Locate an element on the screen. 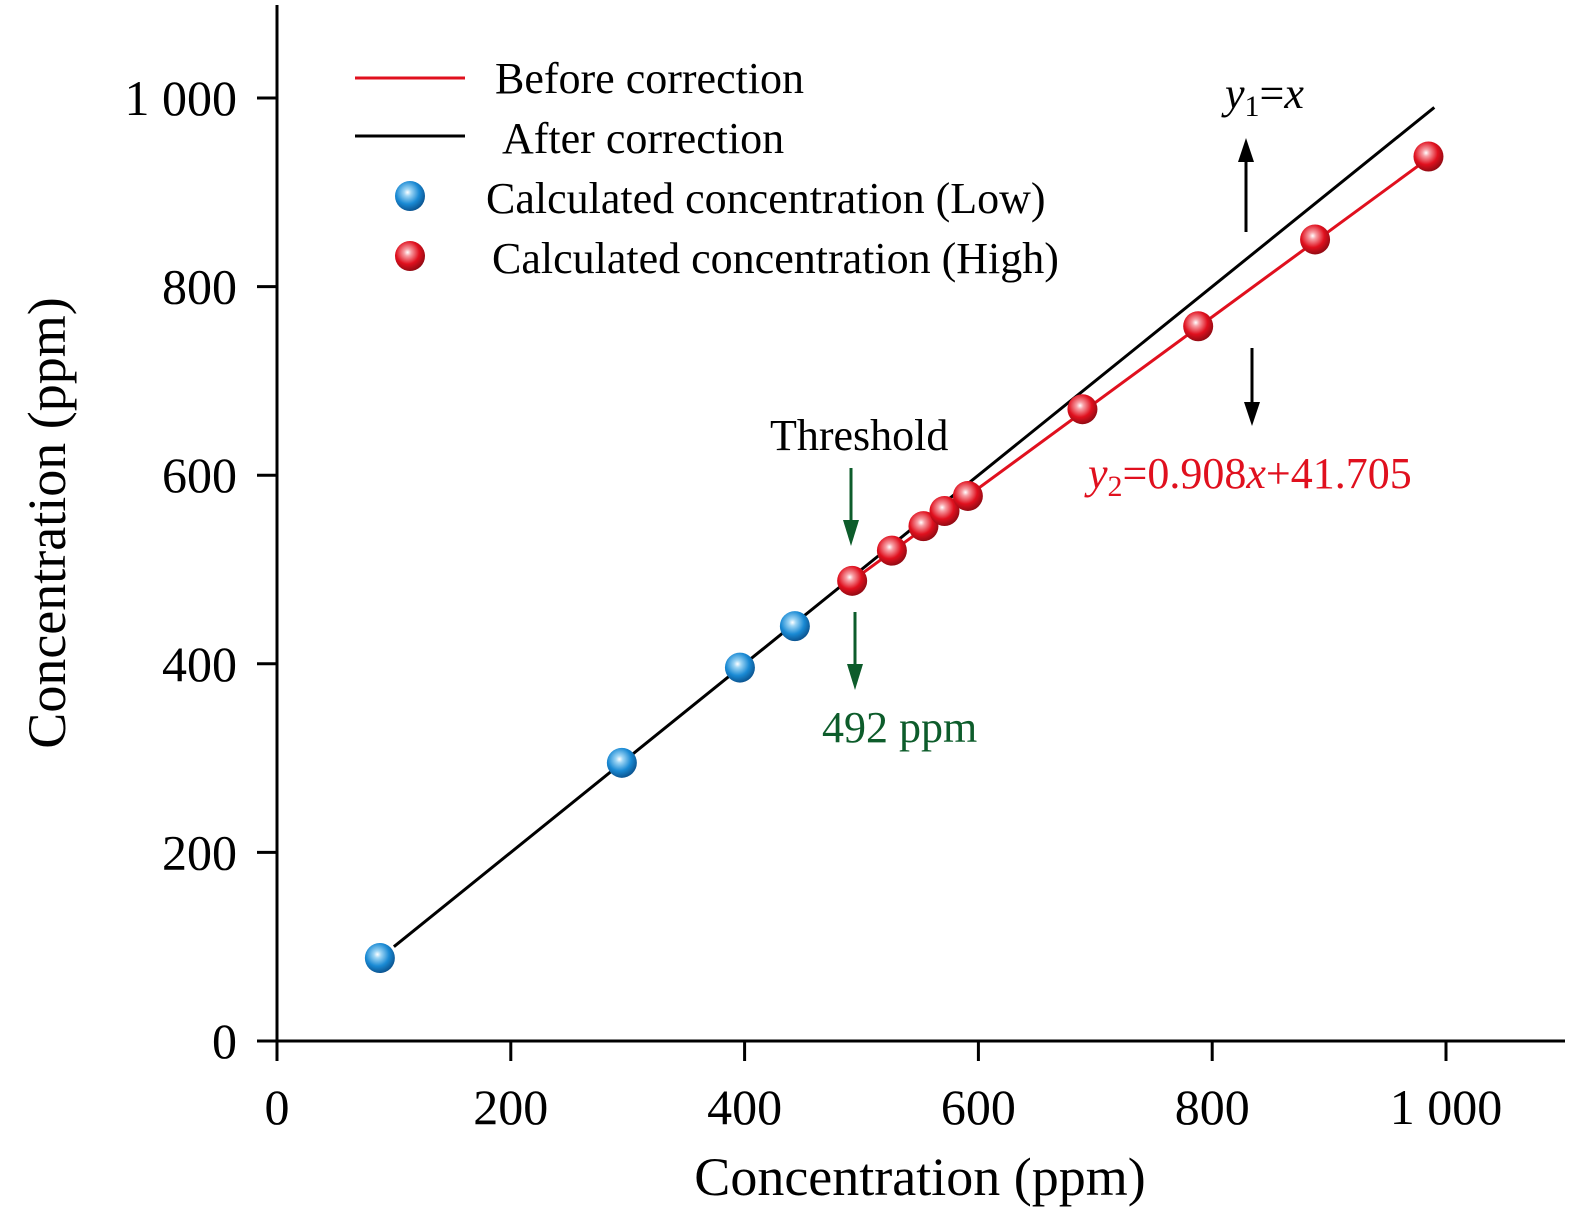 The height and width of the screenshot is (1220, 1576). legend-label-after: After correction is located at coordinates (643, 138).